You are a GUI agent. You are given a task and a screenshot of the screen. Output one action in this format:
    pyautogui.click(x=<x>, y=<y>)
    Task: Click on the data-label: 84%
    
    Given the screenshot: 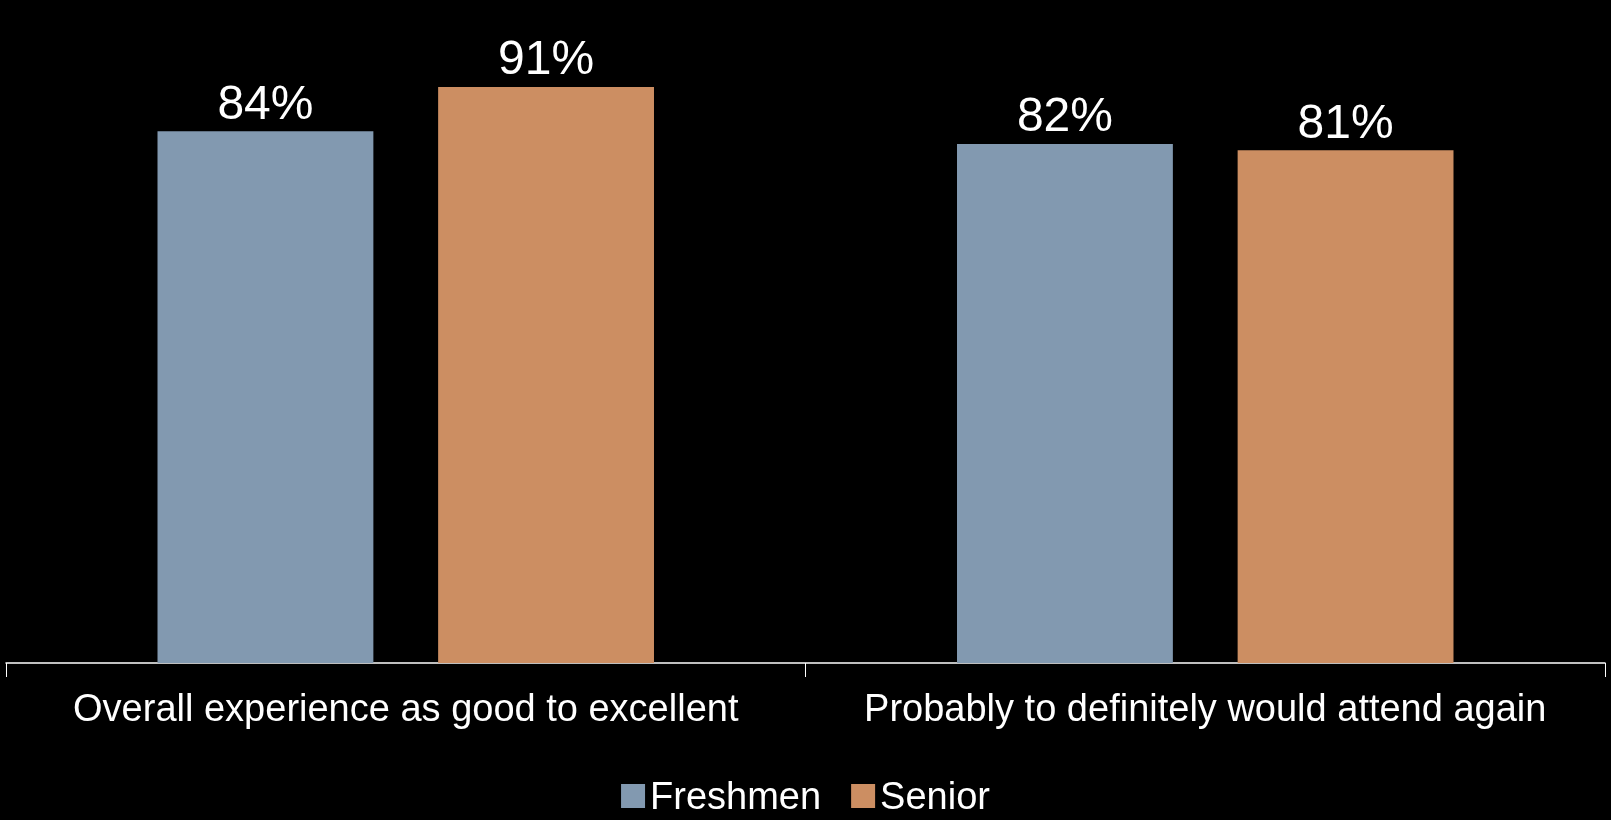 What is the action you would take?
    pyautogui.click(x=265, y=102)
    